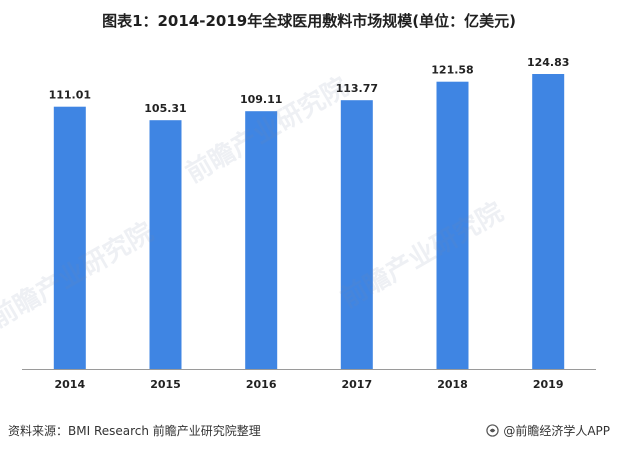 The image size is (618, 450). What do you see at coordinates (69, 384) in the screenshot?
I see `x-tick-label-2014: 2014` at bounding box center [69, 384].